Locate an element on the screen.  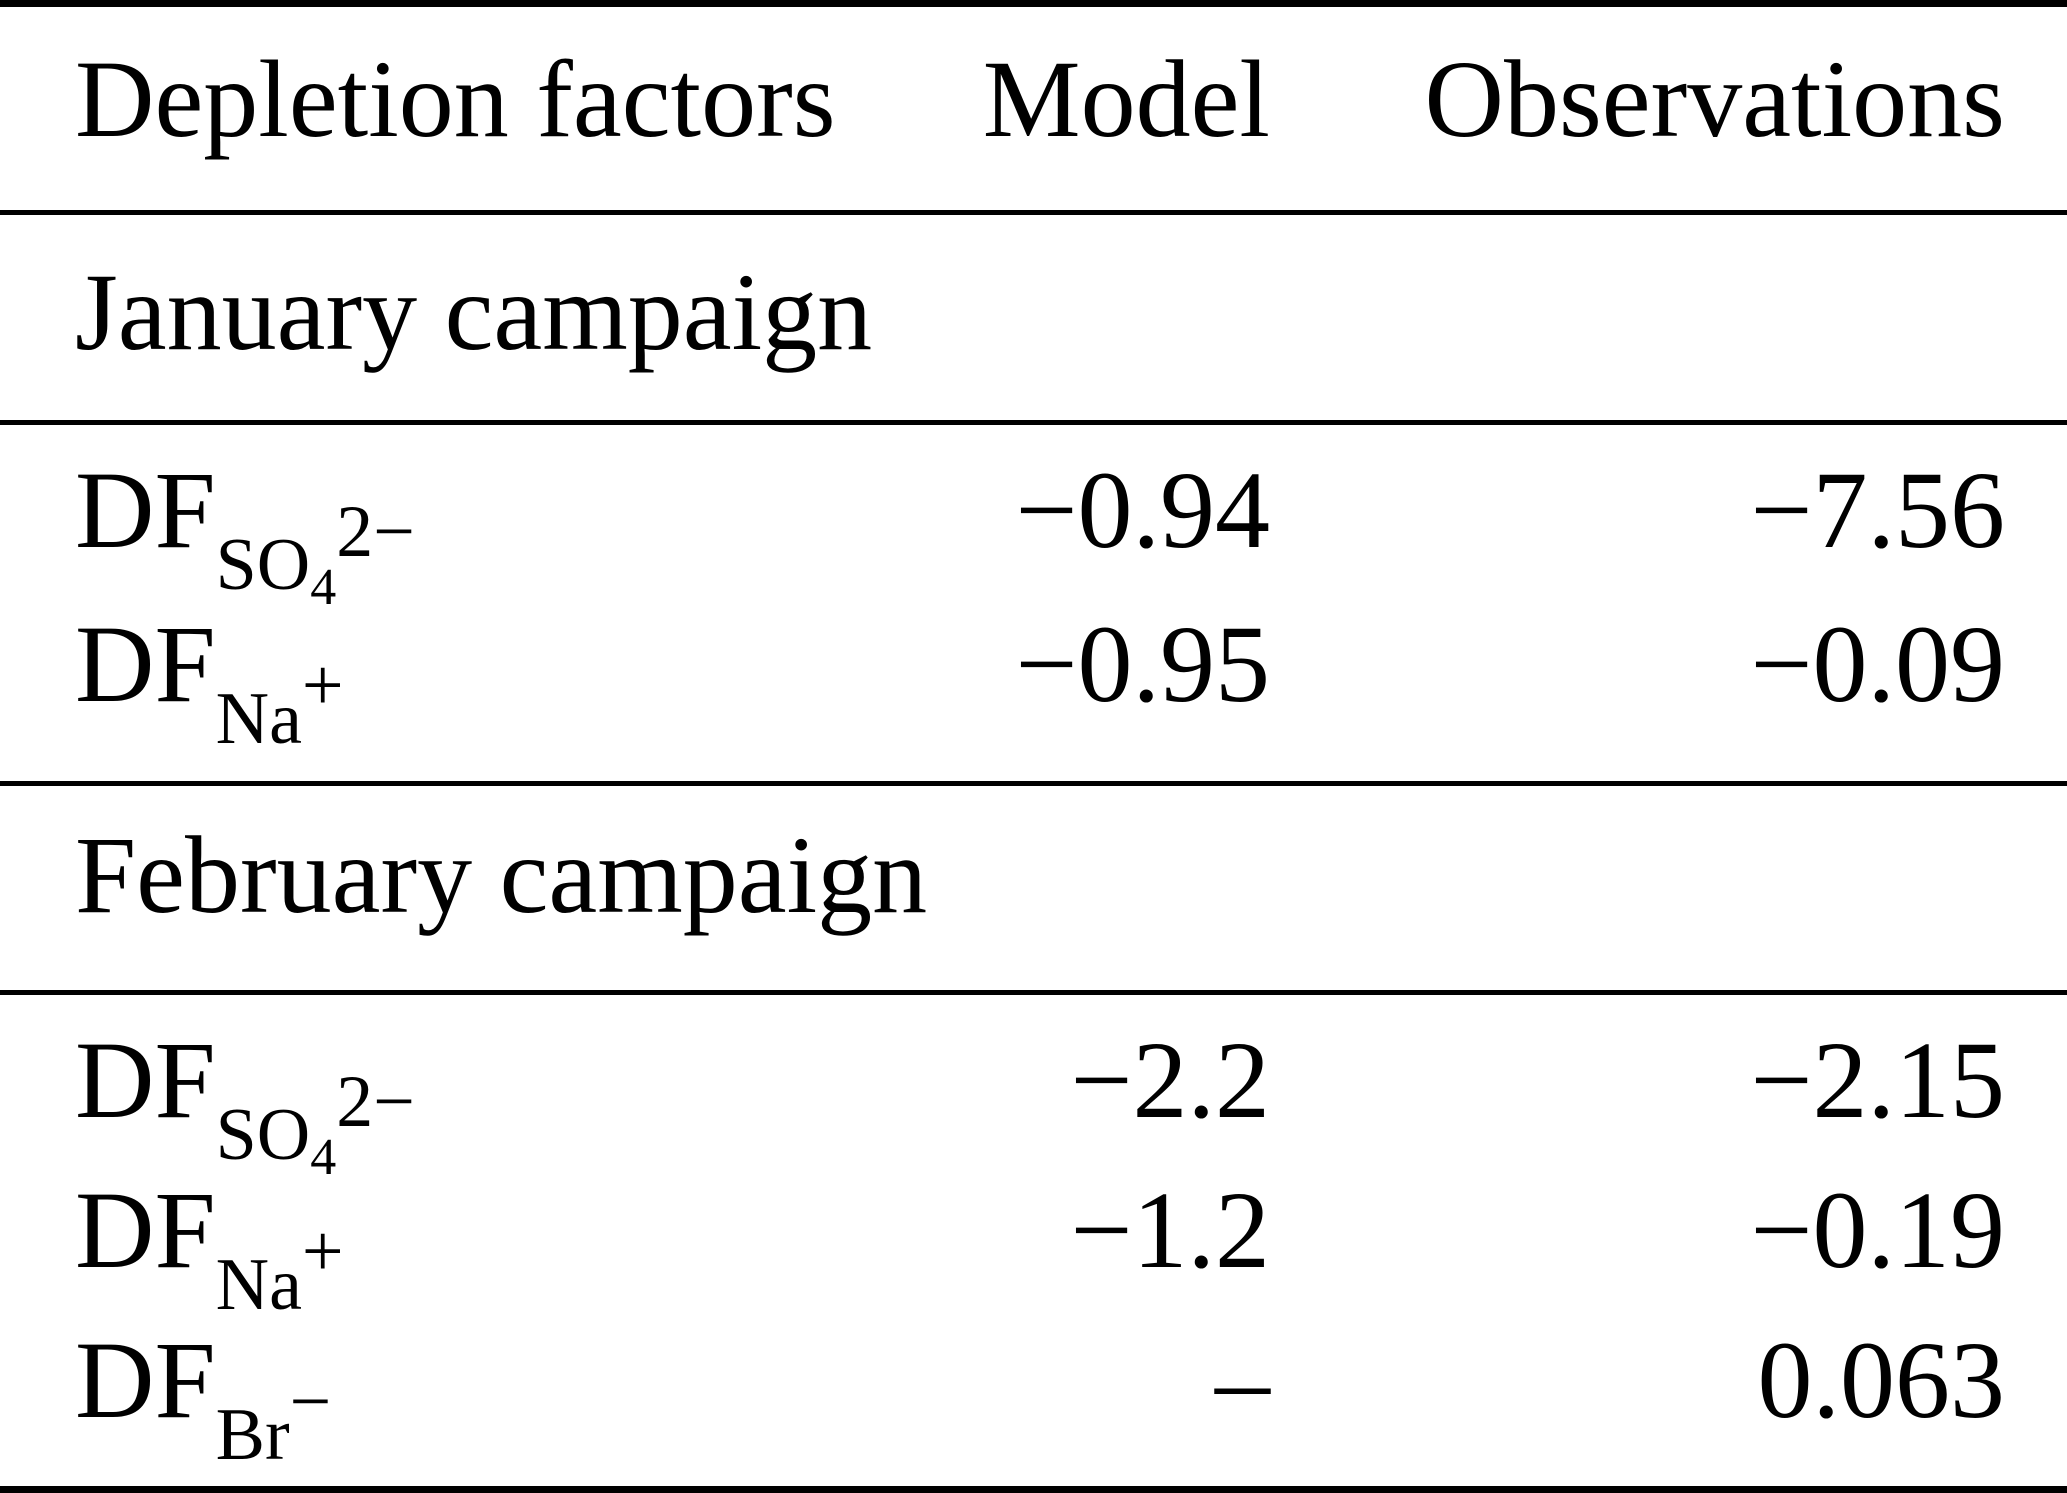
model-value: −0.95 is located at coordinates (1142, 664).